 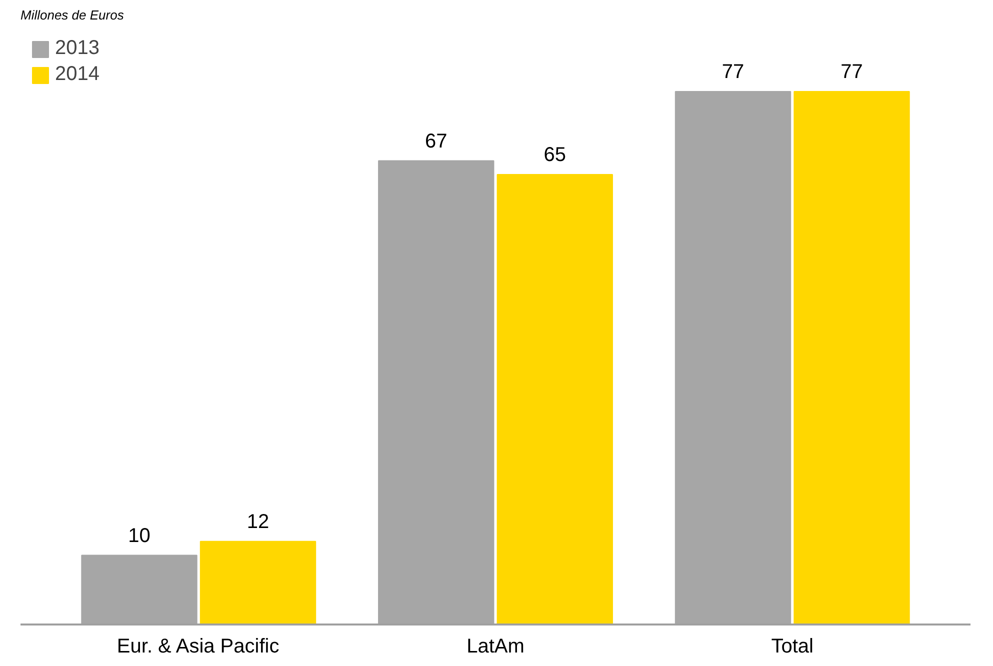 I want to click on data-label: 12, so click(x=258, y=522).